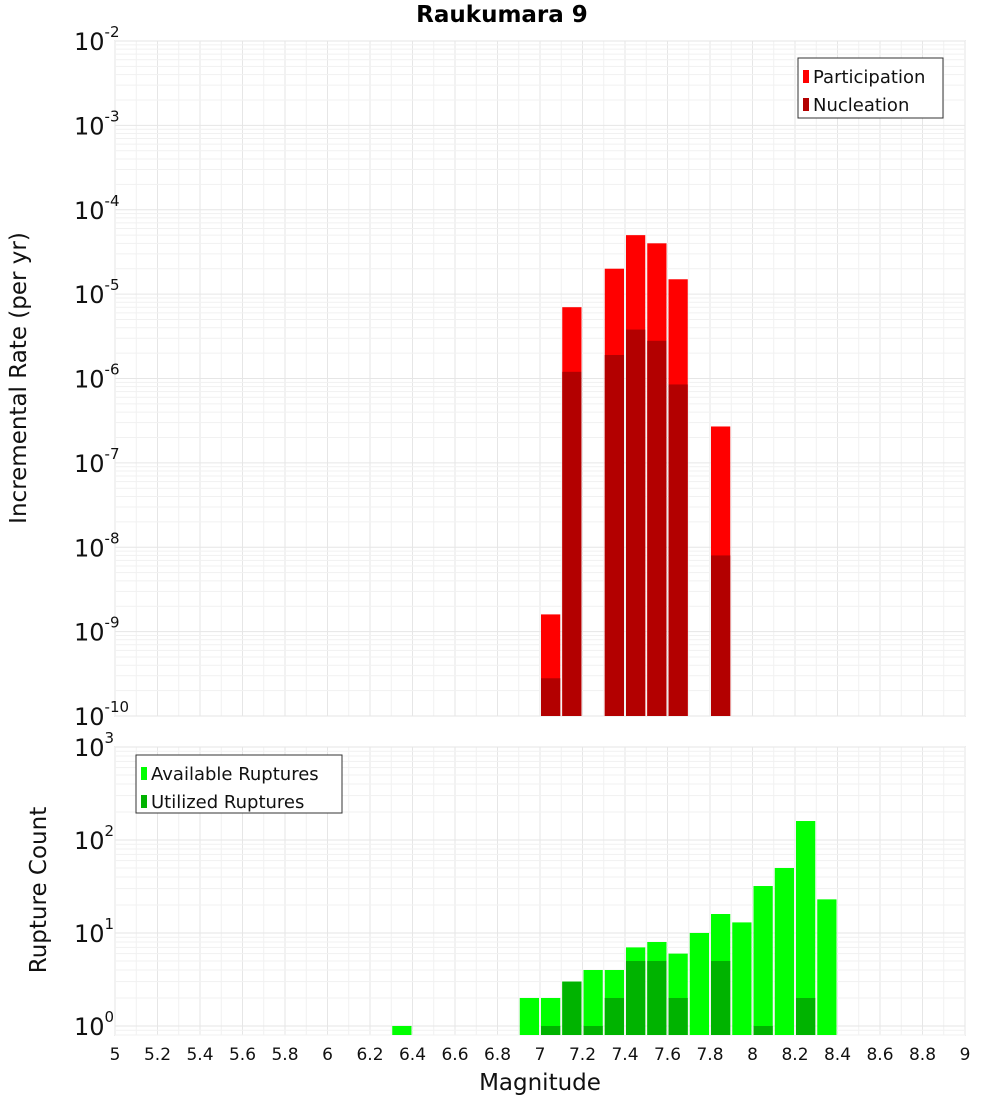  What do you see at coordinates (97, 545) in the screenshot?
I see `rate-y-tick-label: 10⁻⁸` at bounding box center [97, 545].